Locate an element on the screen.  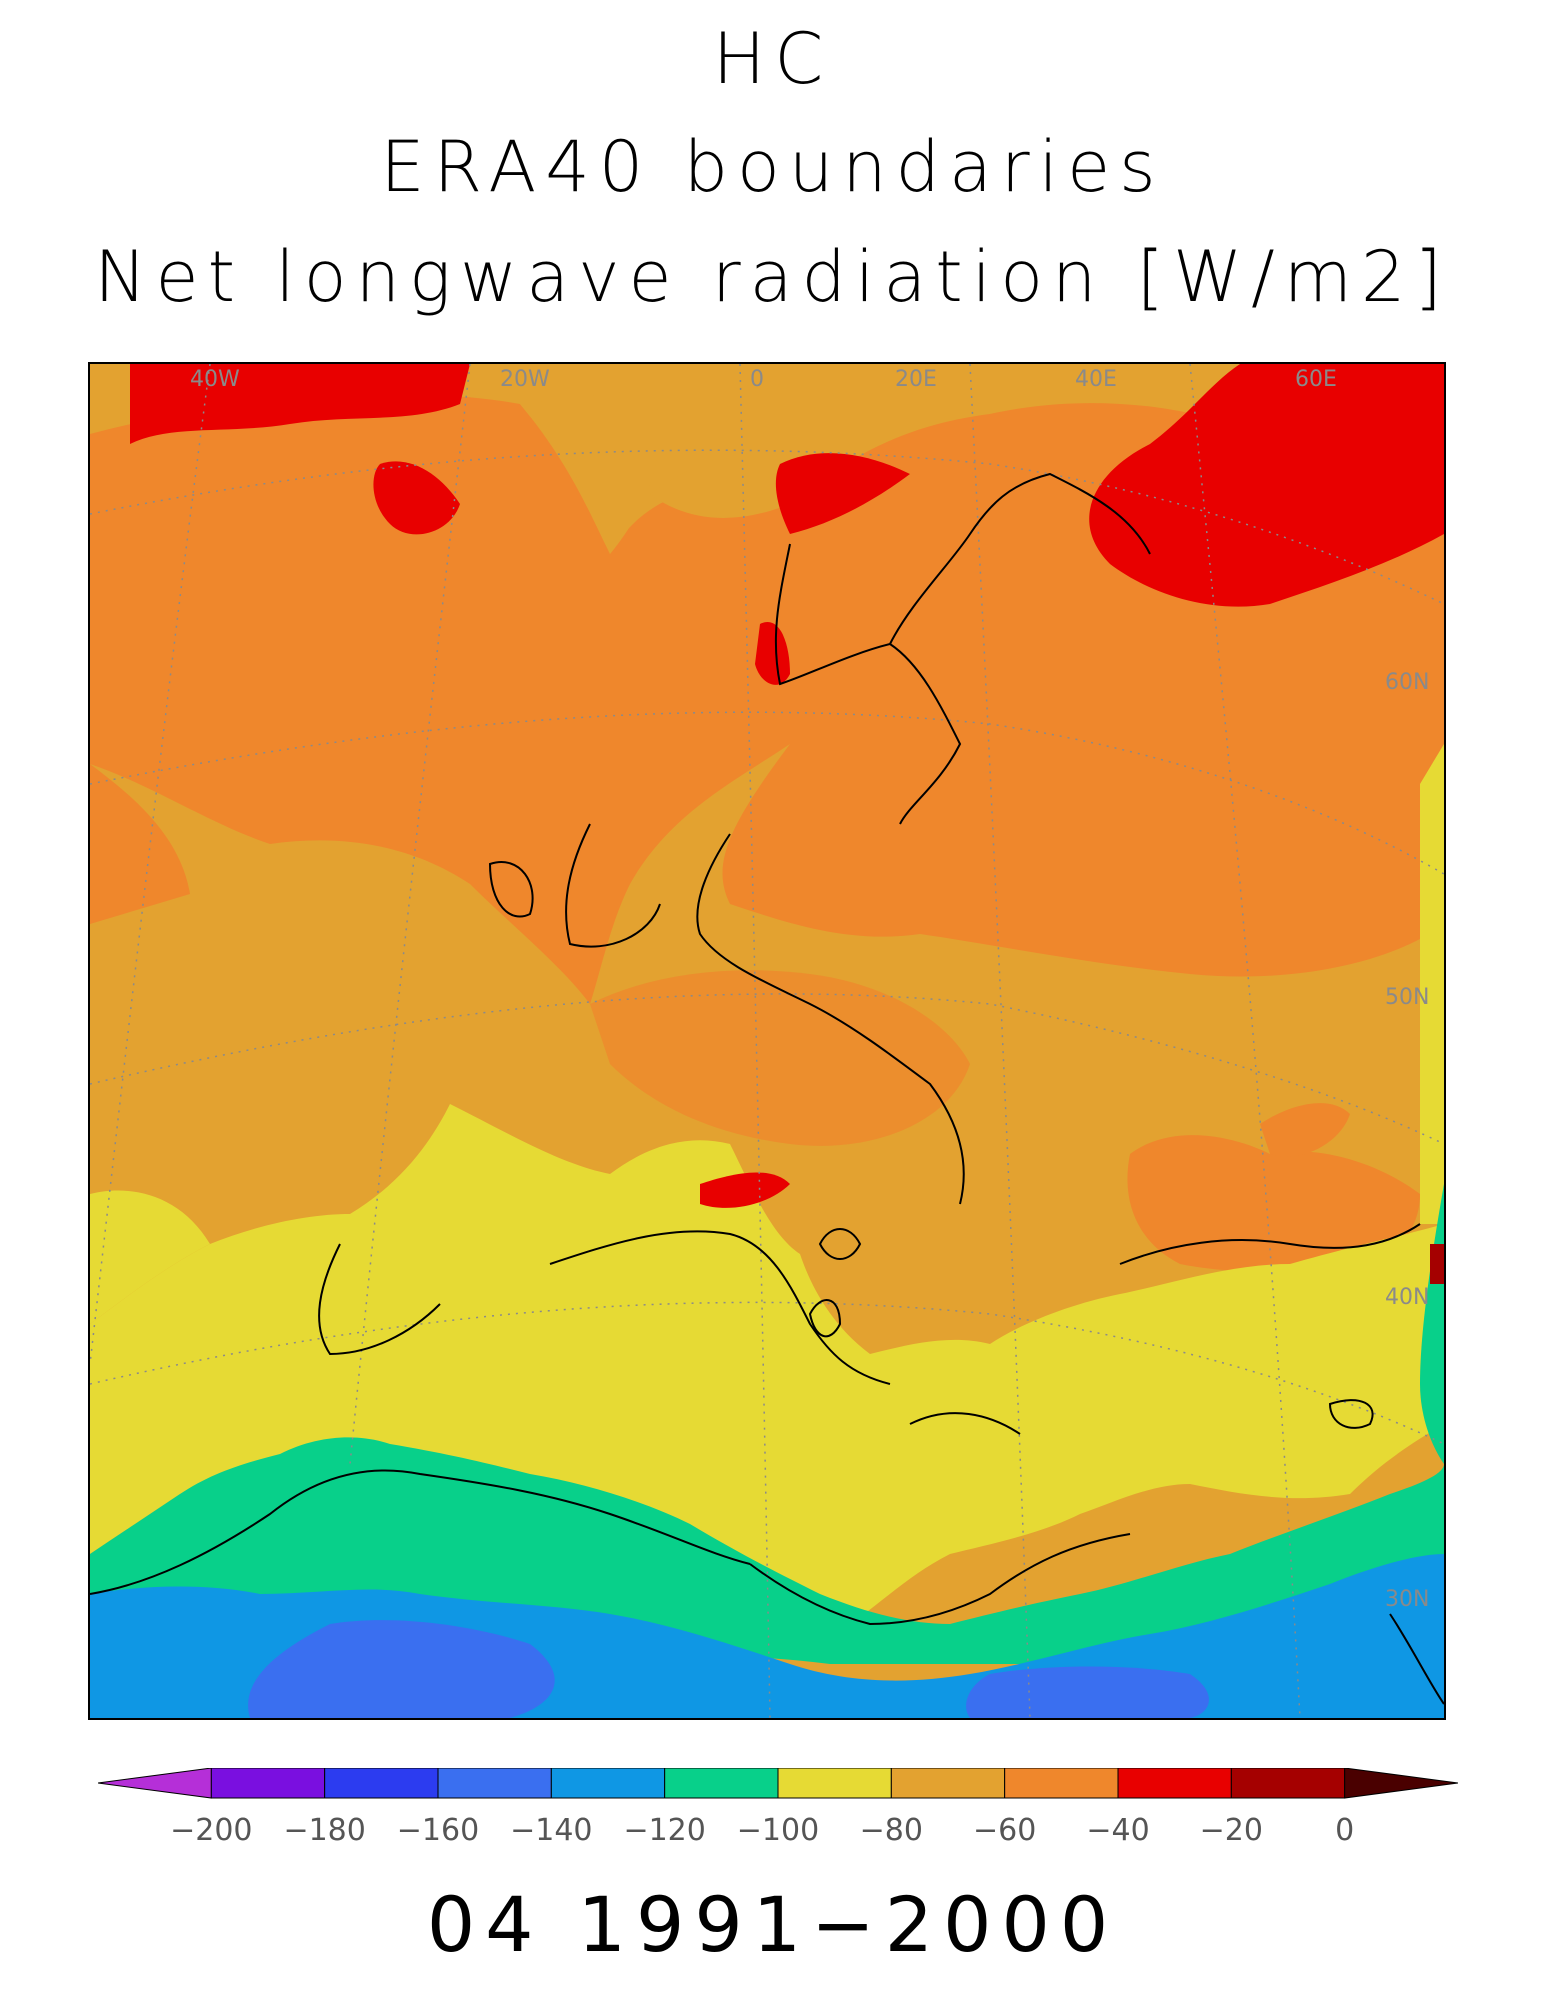
field-band-20-norway-north is located at coordinates (842, 493).